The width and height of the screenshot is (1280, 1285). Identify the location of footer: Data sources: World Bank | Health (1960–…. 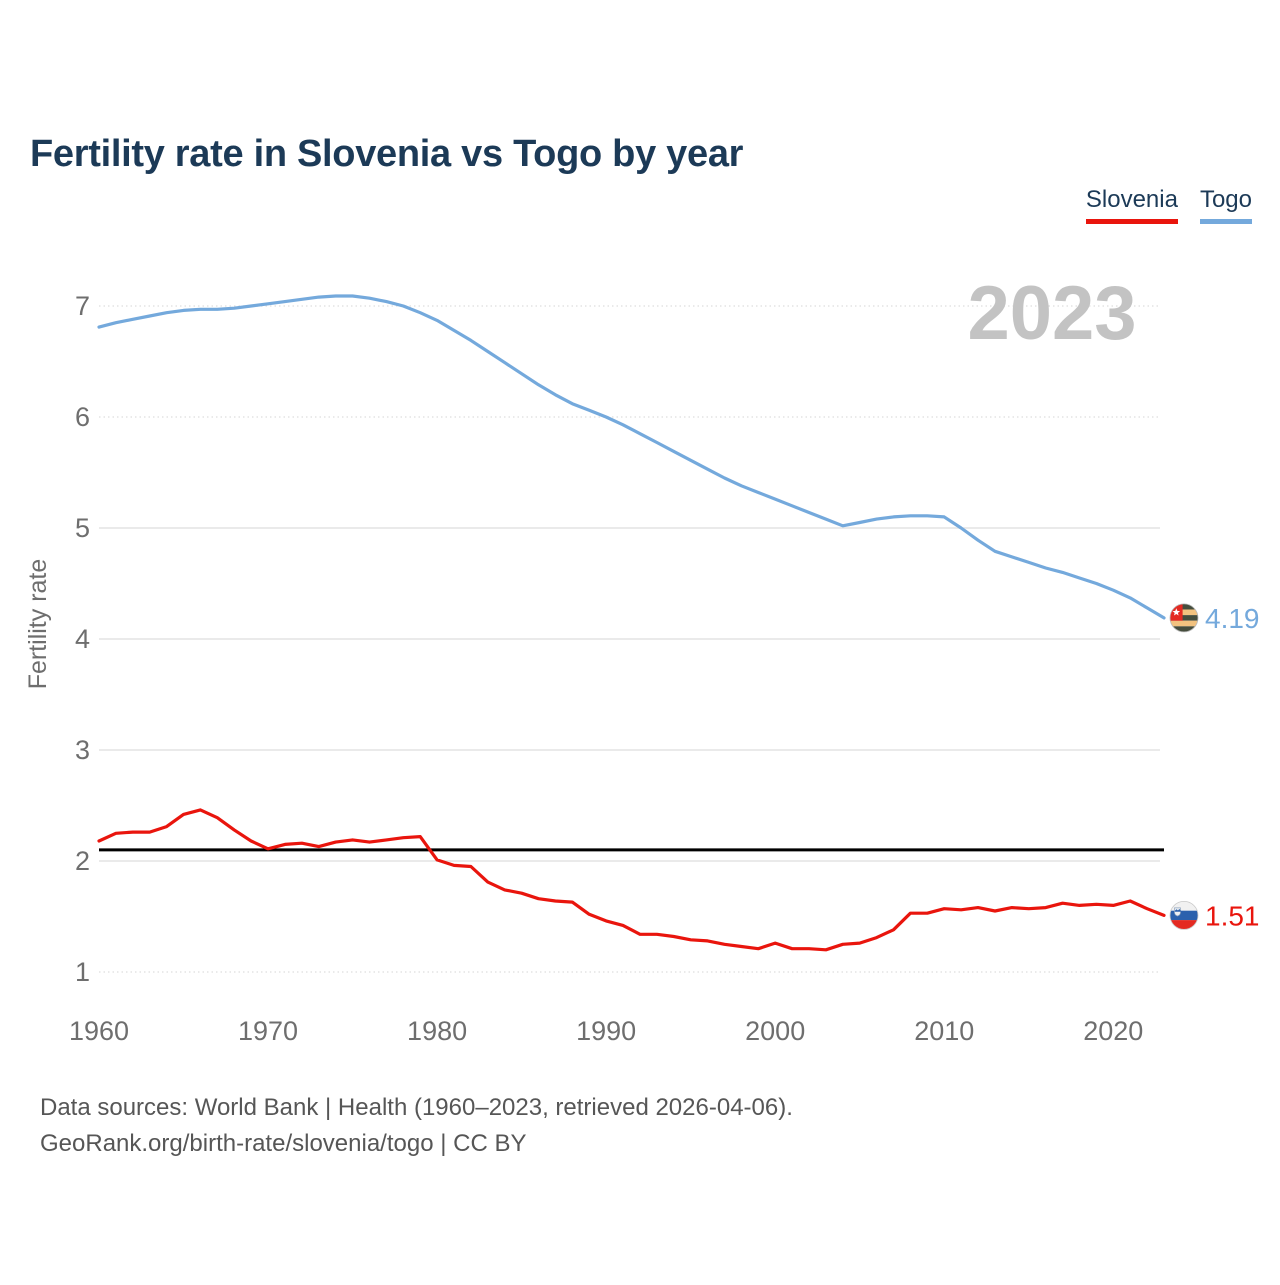
(416, 1126).